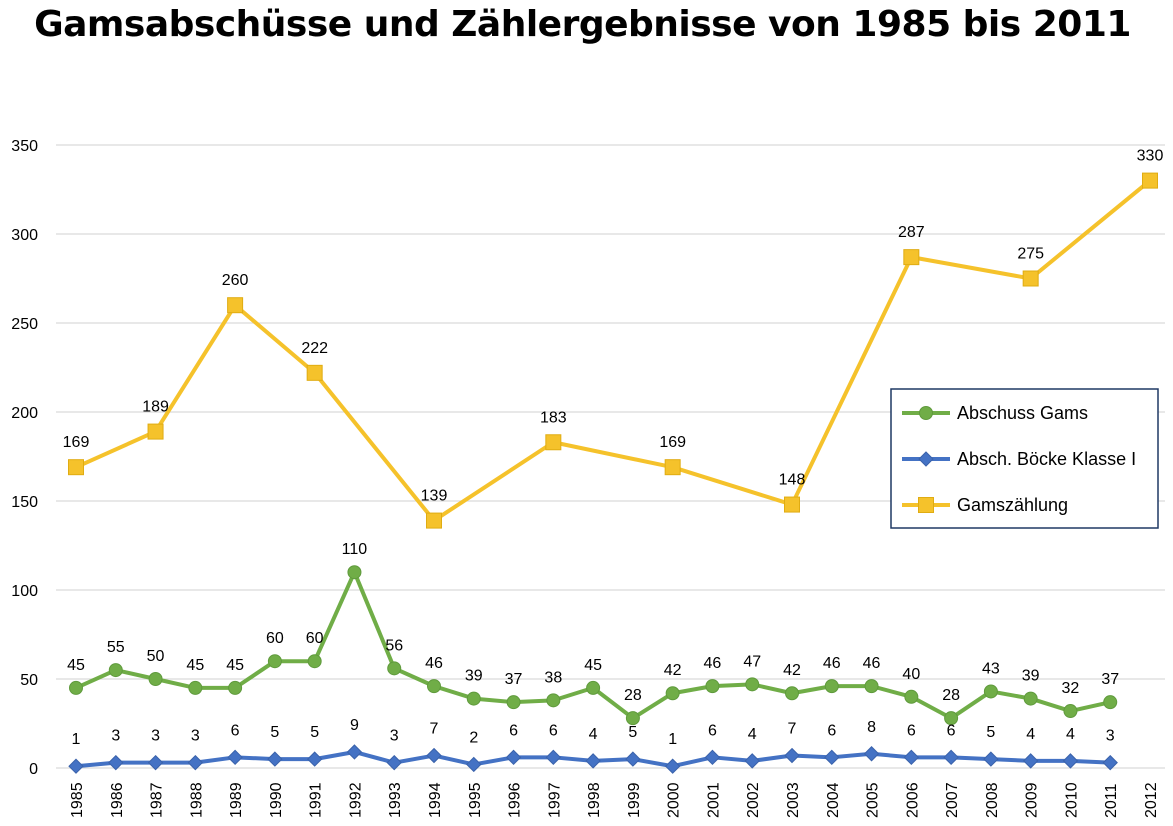 The width and height of the screenshot is (1173, 826). Describe the element at coordinates (594, 800) in the screenshot. I see `x-tick-label: 1998` at that location.